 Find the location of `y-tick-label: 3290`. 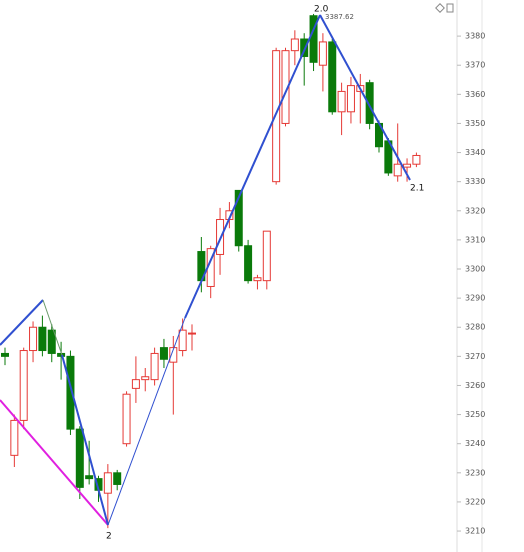

y-tick-label: 3290 is located at coordinates (475, 298).